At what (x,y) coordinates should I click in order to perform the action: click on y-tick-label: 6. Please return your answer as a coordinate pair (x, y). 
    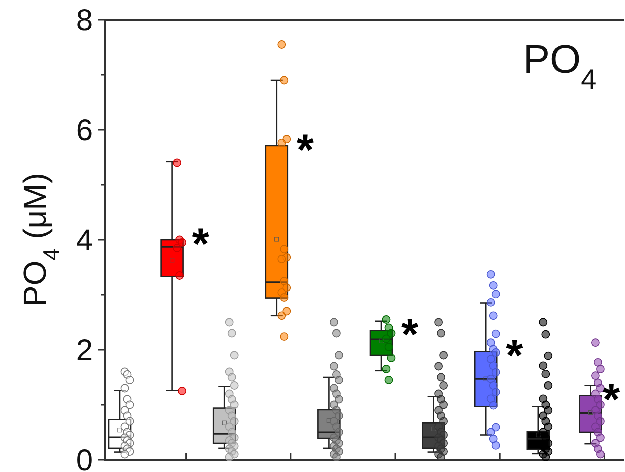
    Looking at the image, I should click on (84, 131).